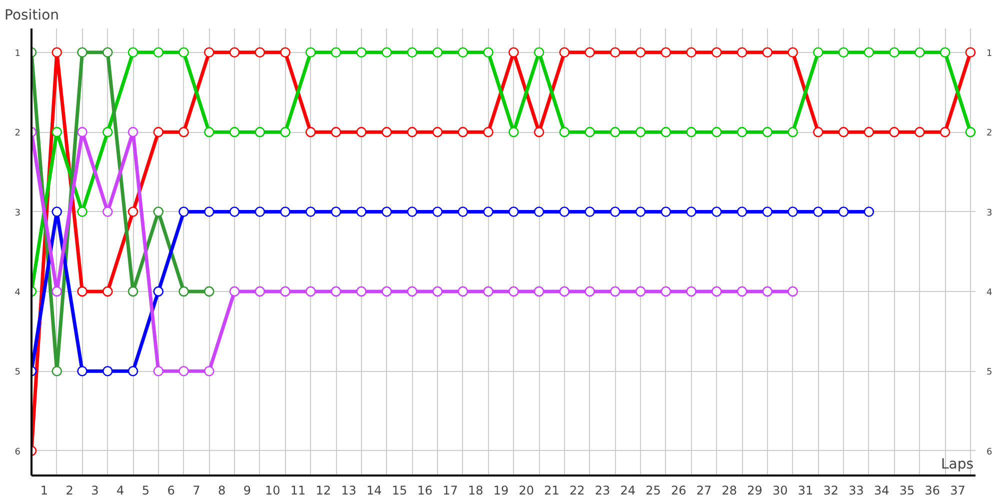 The height and width of the screenshot is (500, 1000). What do you see at coordinates (628, 491) in the screenshot?
I see `x-tick-label: 24` at bounding box center [628, 491].